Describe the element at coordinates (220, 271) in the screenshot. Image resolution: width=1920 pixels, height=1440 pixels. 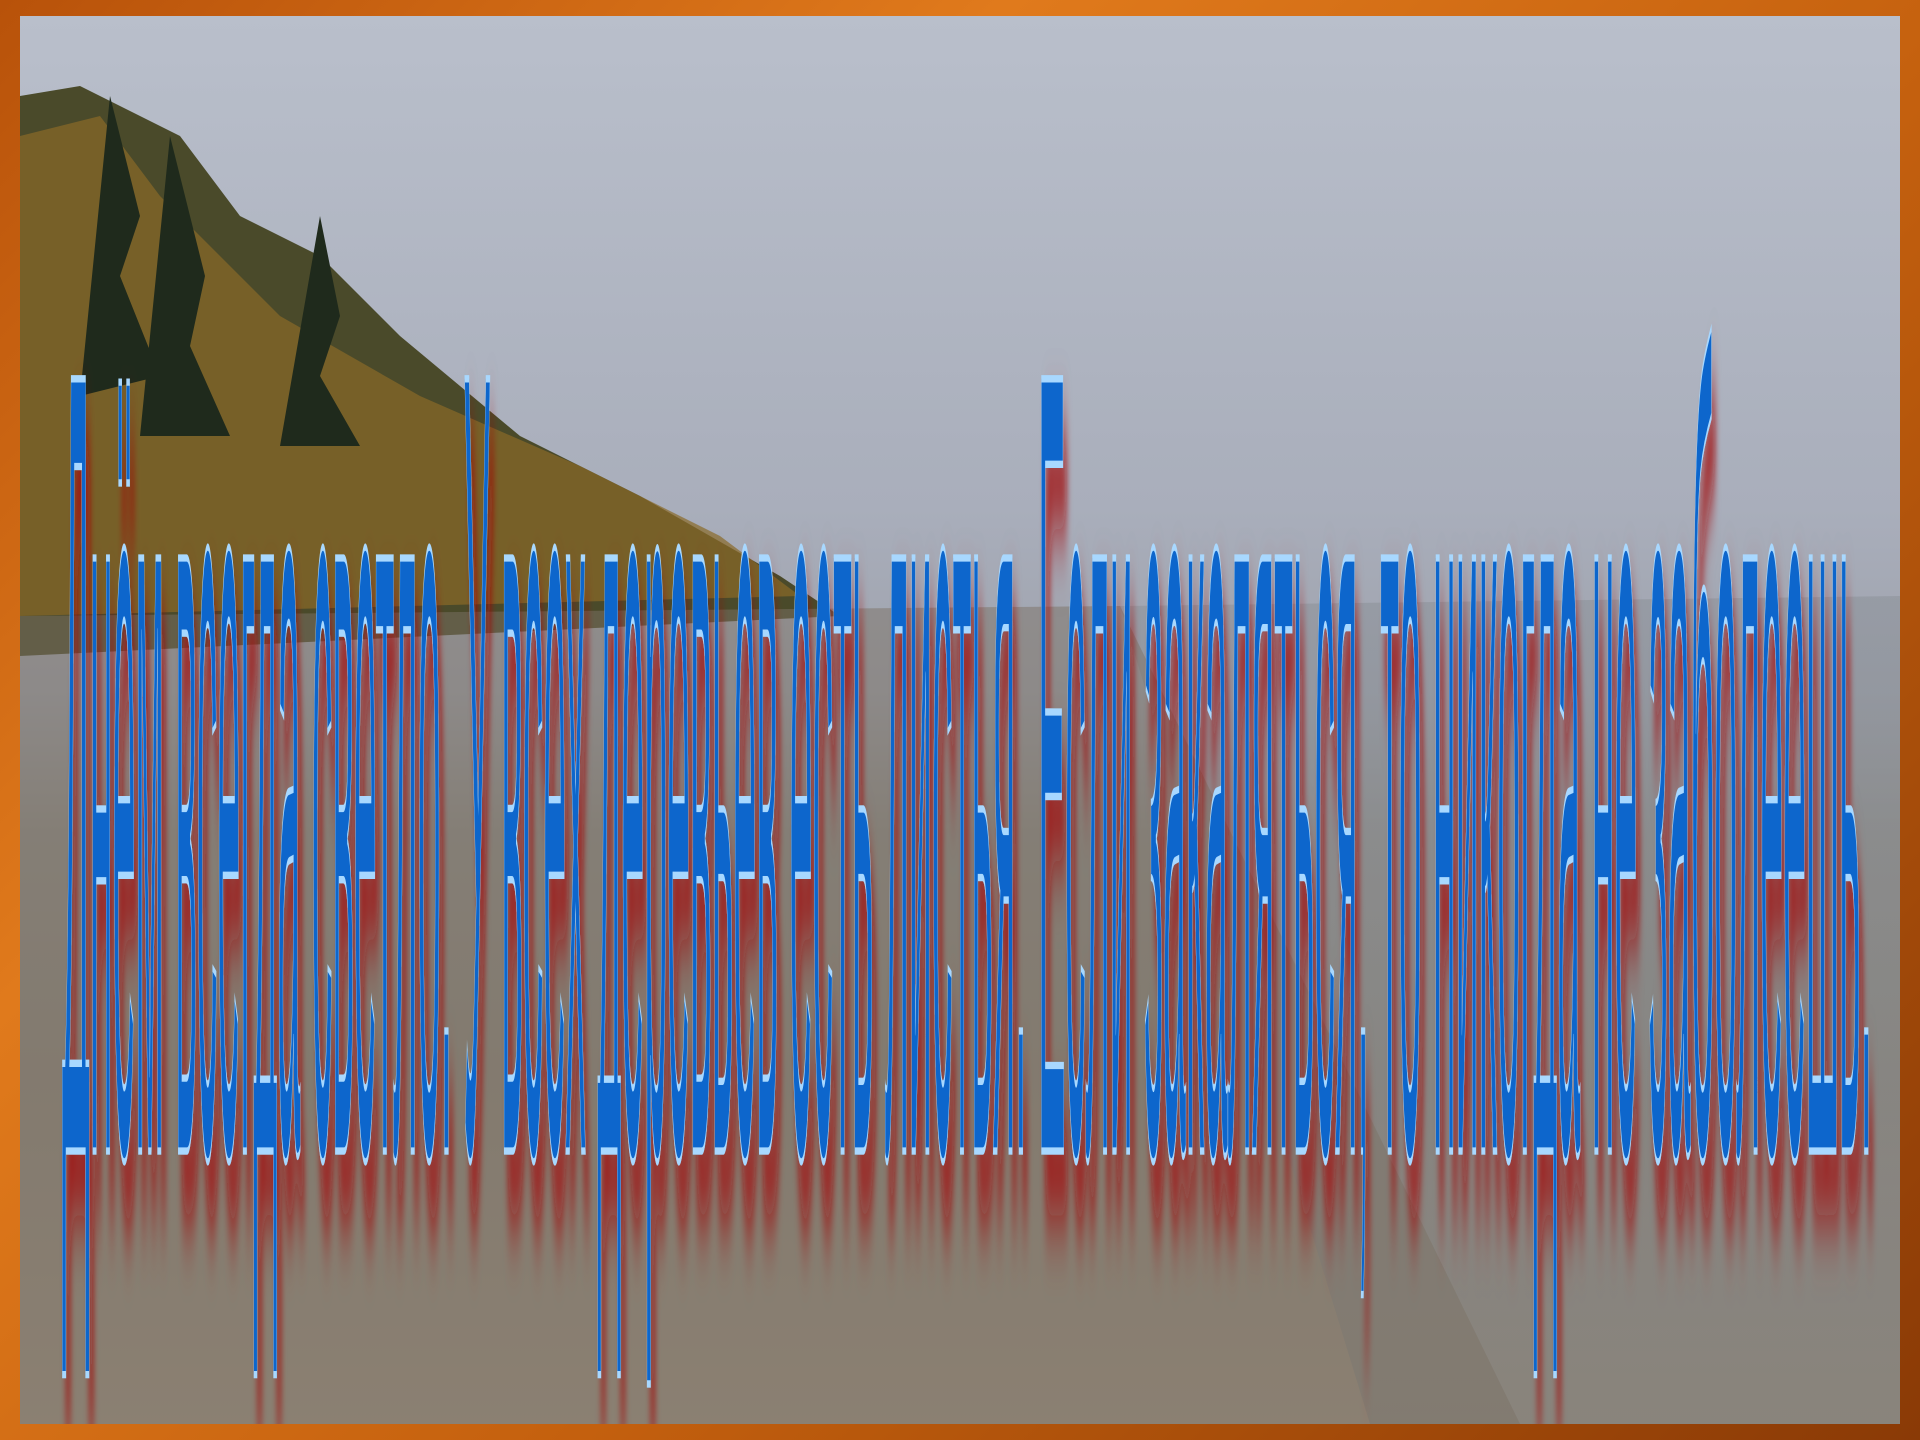
I see `fir-trees` at that location.